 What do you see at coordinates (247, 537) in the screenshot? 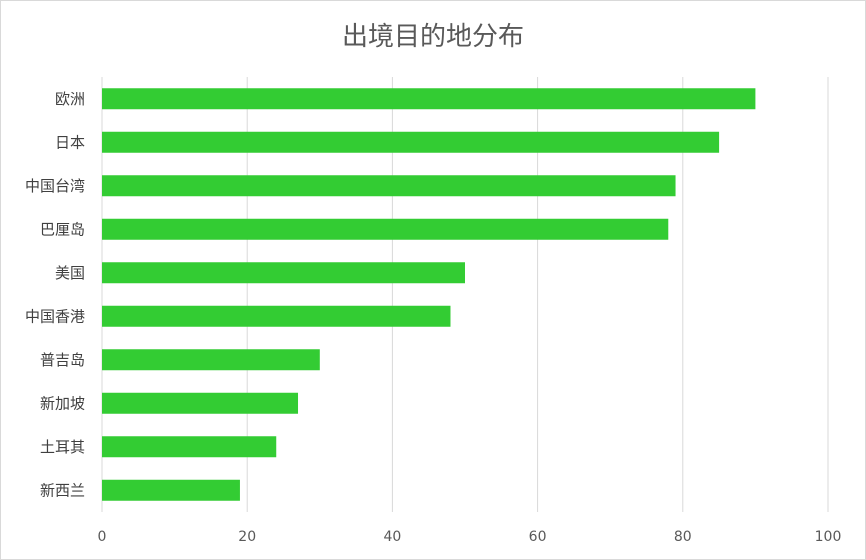
I see `x-tick-label: 20` at bounding box center [247, 537].